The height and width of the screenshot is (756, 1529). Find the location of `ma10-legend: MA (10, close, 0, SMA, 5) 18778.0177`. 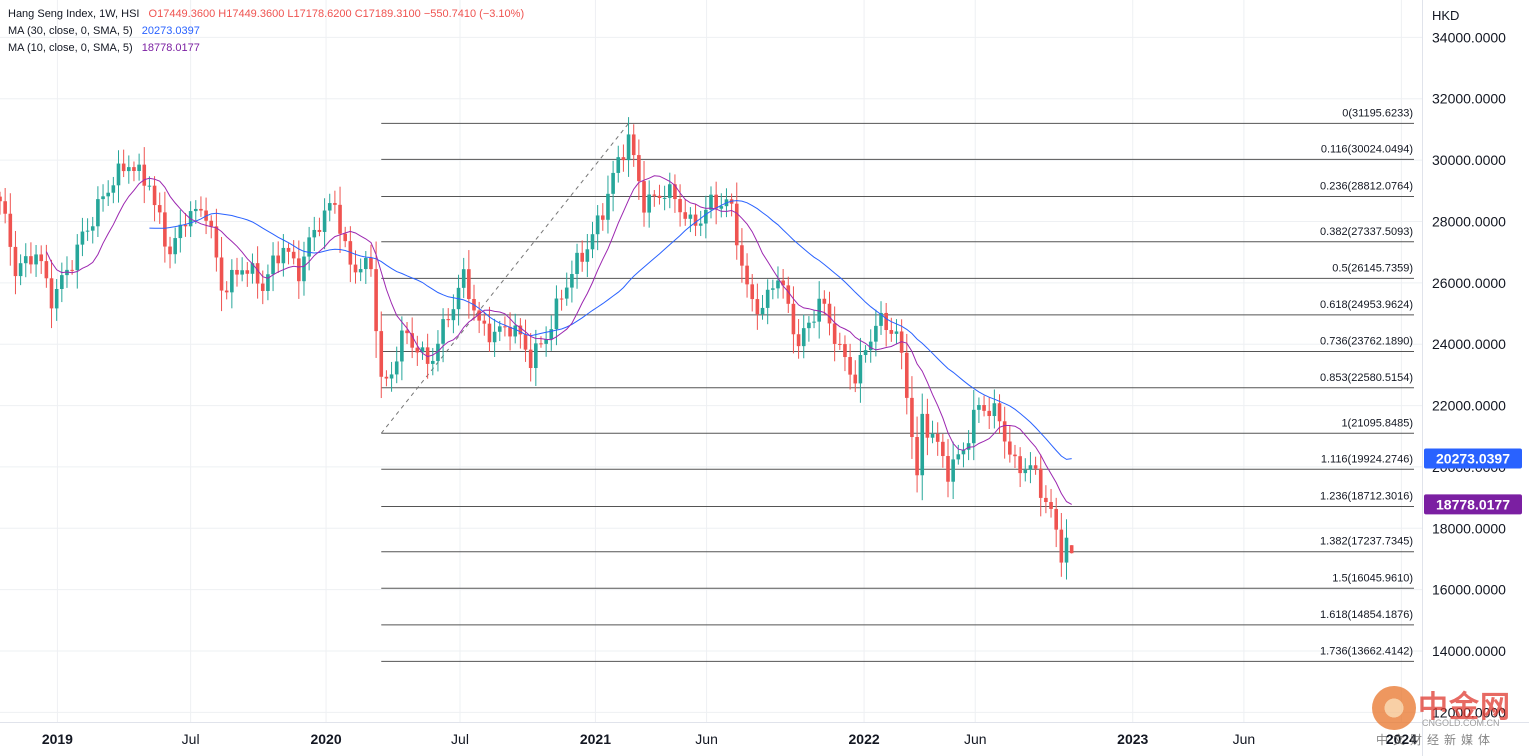

ma10-legend: MA (10, close, 0, SMA, 5) 18778.0177 is located at coordinates (104, 48).